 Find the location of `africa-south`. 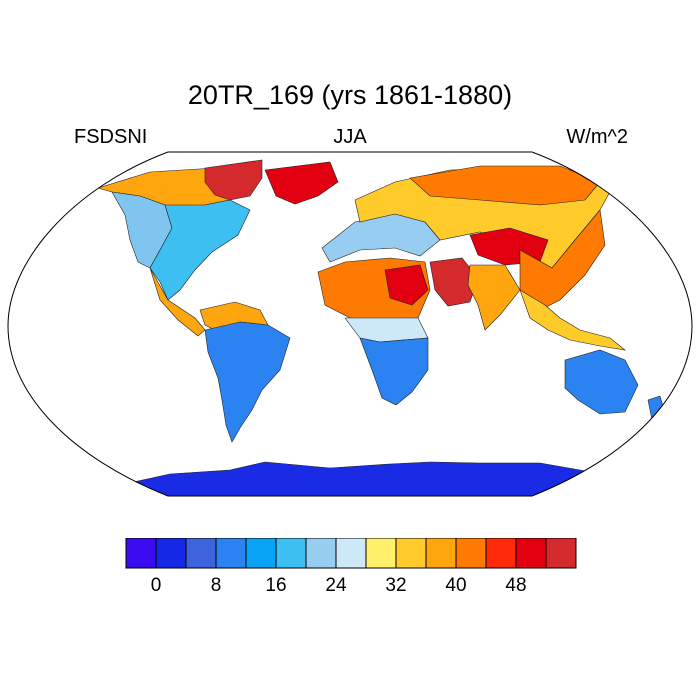

africa-south is located at coordinates (394, 371).